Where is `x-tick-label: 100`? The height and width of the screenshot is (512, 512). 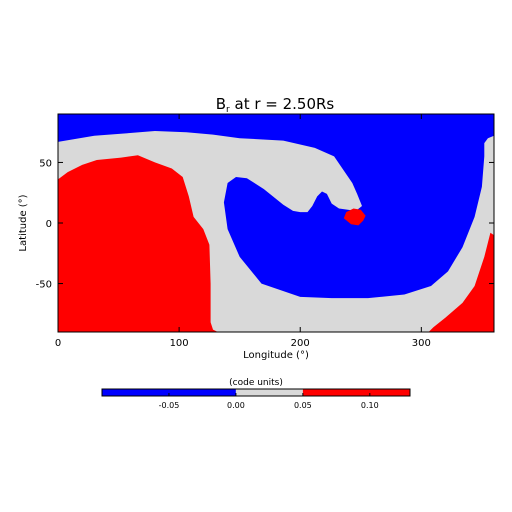 x-tick-label: 100 is located at coordinates (179, 343).